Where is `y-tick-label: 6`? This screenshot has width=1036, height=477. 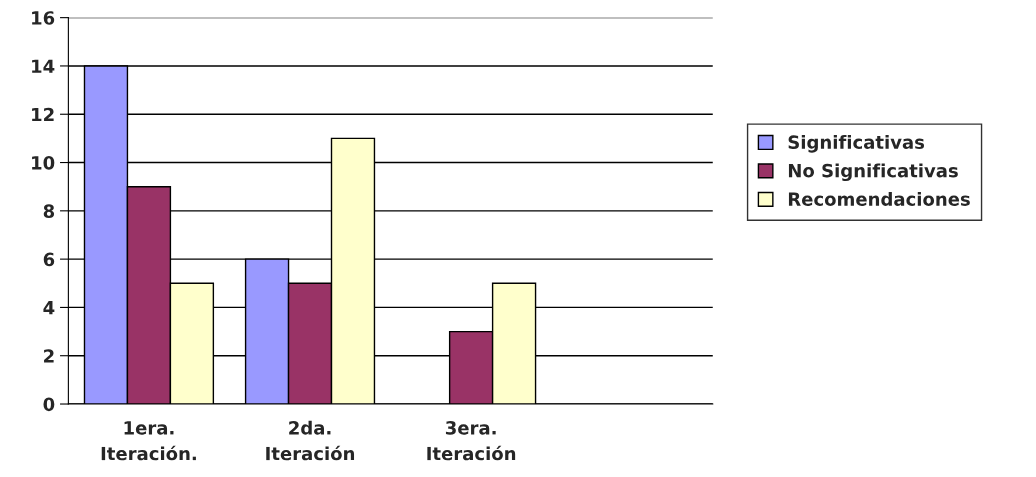 y-tick-label: 6 is located at coordinates (49, 259).